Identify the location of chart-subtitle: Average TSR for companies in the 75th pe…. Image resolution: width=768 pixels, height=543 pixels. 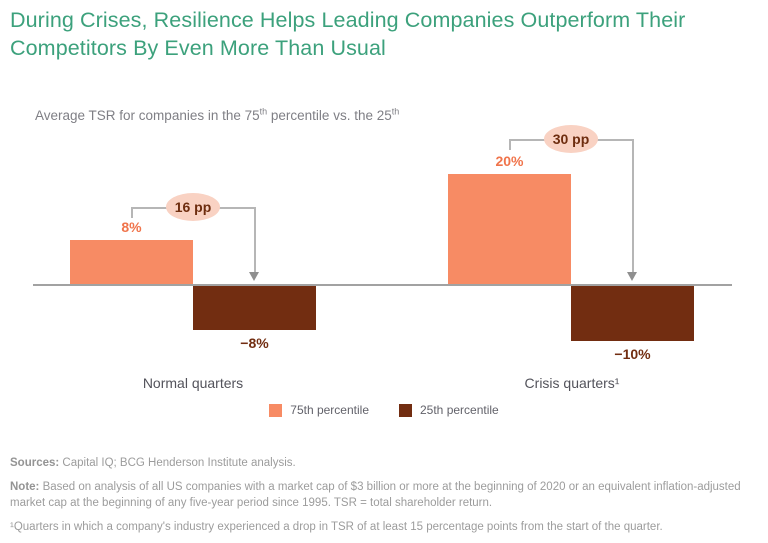
(335, 114).